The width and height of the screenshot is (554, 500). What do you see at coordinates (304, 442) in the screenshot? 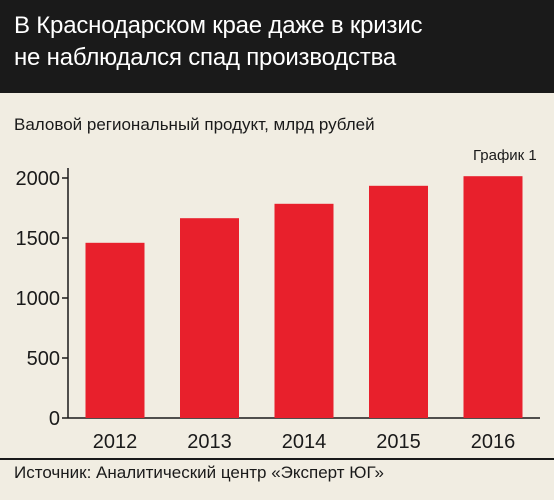
I see `x-tick-label: 2014` at bounding box center [304, 442].